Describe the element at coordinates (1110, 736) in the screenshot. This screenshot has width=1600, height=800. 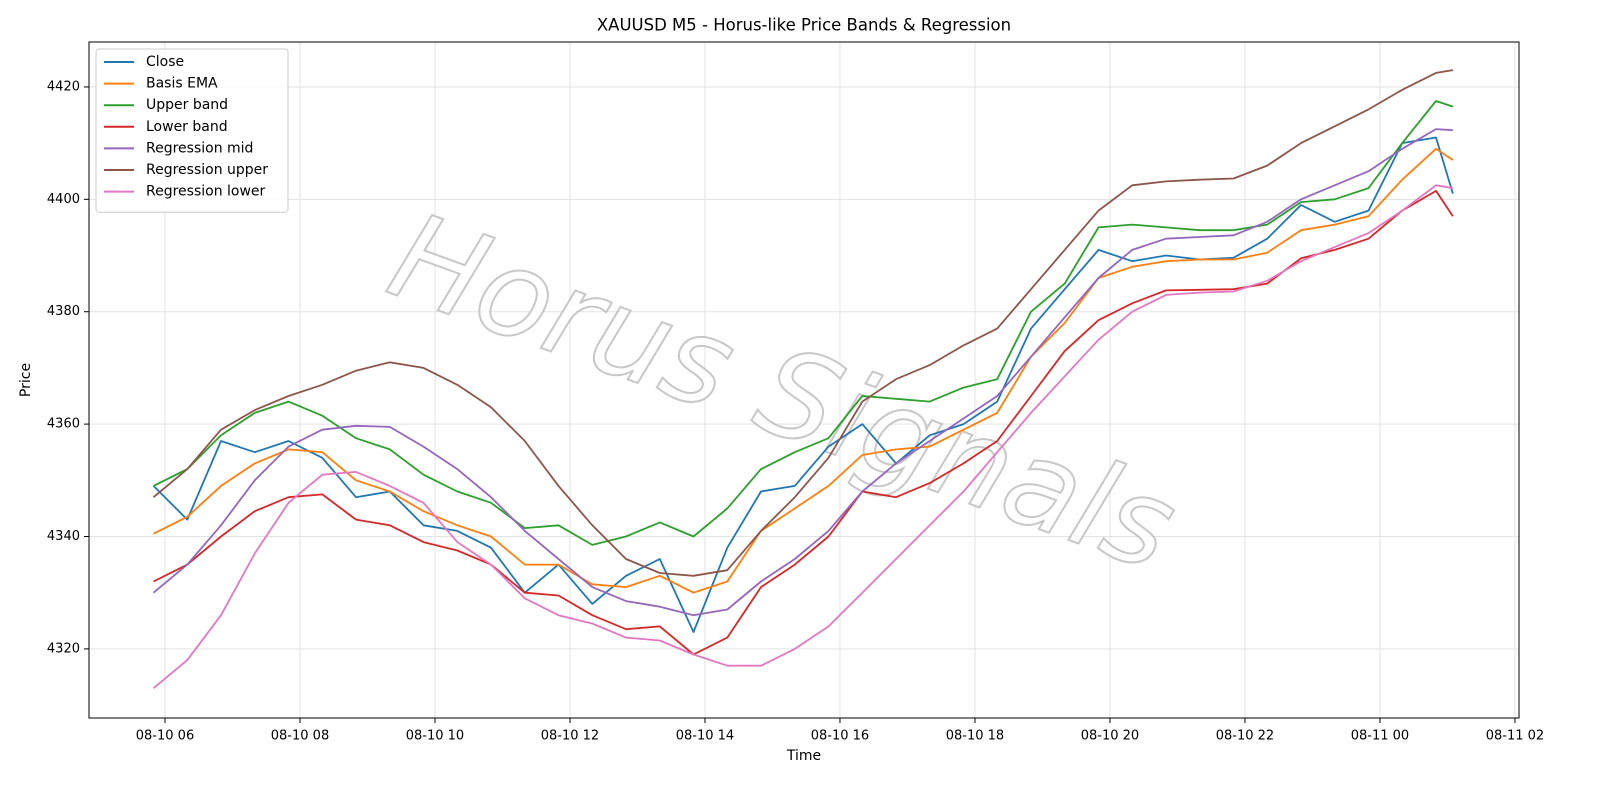
I see `x-tick-label: 08-10 20` at that location.